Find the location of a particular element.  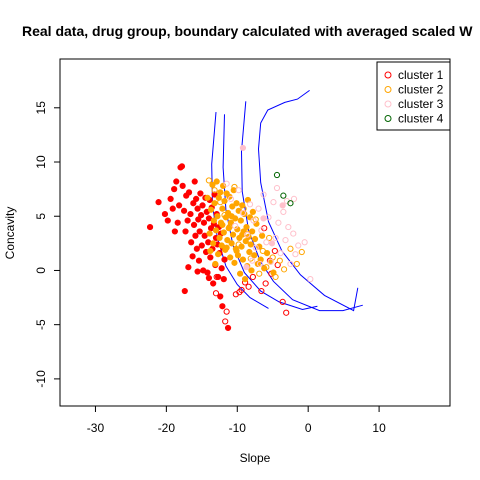

cluster-3-point is located at coordinates (243, 148).